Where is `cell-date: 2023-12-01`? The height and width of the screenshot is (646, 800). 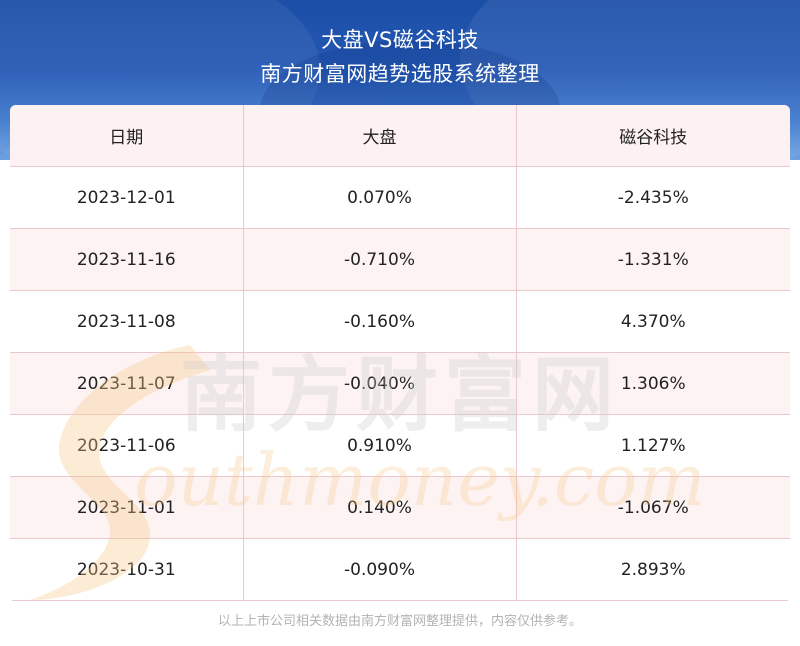
cell-date: 2023-12-01 is located at coordinates (127, 197).